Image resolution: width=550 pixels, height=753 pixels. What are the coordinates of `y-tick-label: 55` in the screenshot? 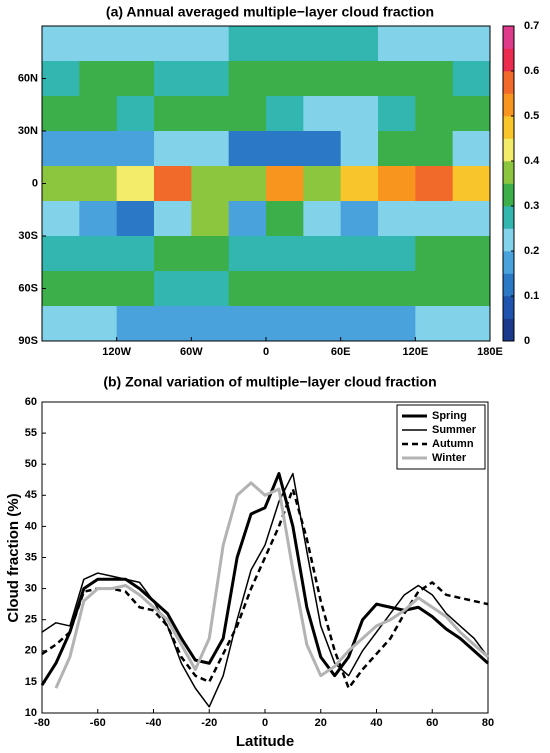 It's located at (31, 433).